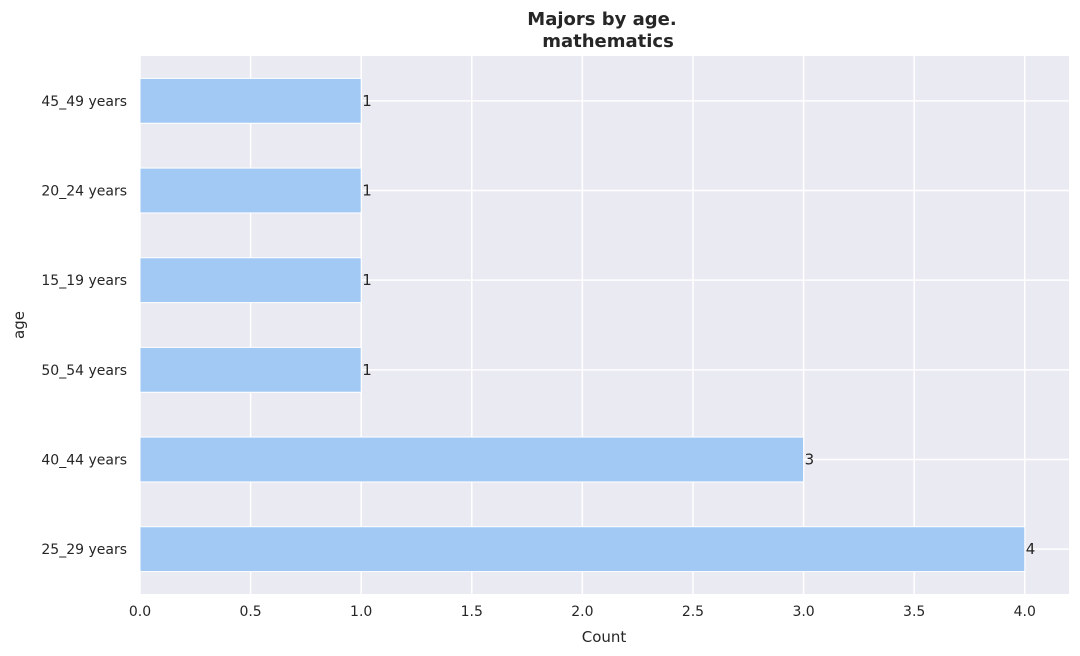 This screenshot has width=1080, height=656. I want to click on x-tick-label: 2.5, so click(693, 612).